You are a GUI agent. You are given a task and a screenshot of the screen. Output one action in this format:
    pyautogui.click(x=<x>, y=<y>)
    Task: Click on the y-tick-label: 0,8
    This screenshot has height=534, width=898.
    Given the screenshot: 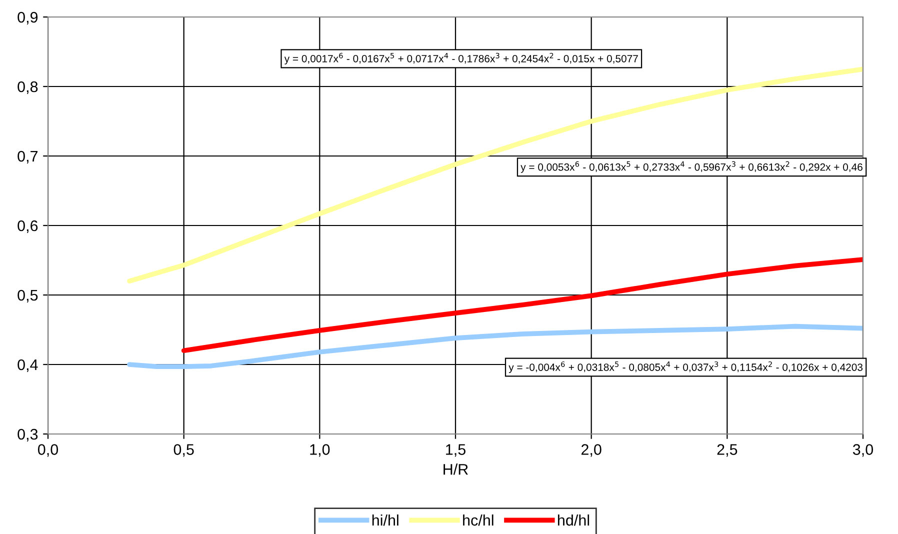 What is the action you would take?
    pyautogui.click(x=28, y=87)
    